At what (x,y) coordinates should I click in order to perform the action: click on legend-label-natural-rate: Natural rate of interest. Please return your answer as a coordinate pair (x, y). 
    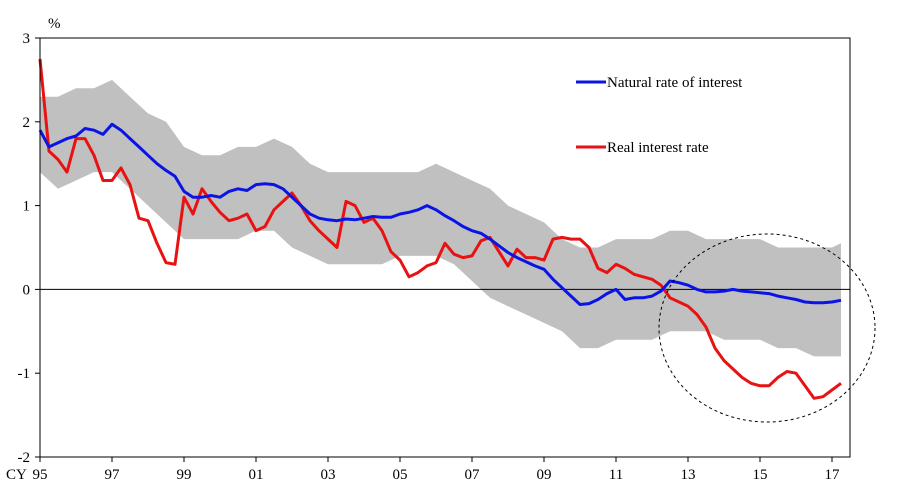
    Looking at the image, I should click on (675, 83).